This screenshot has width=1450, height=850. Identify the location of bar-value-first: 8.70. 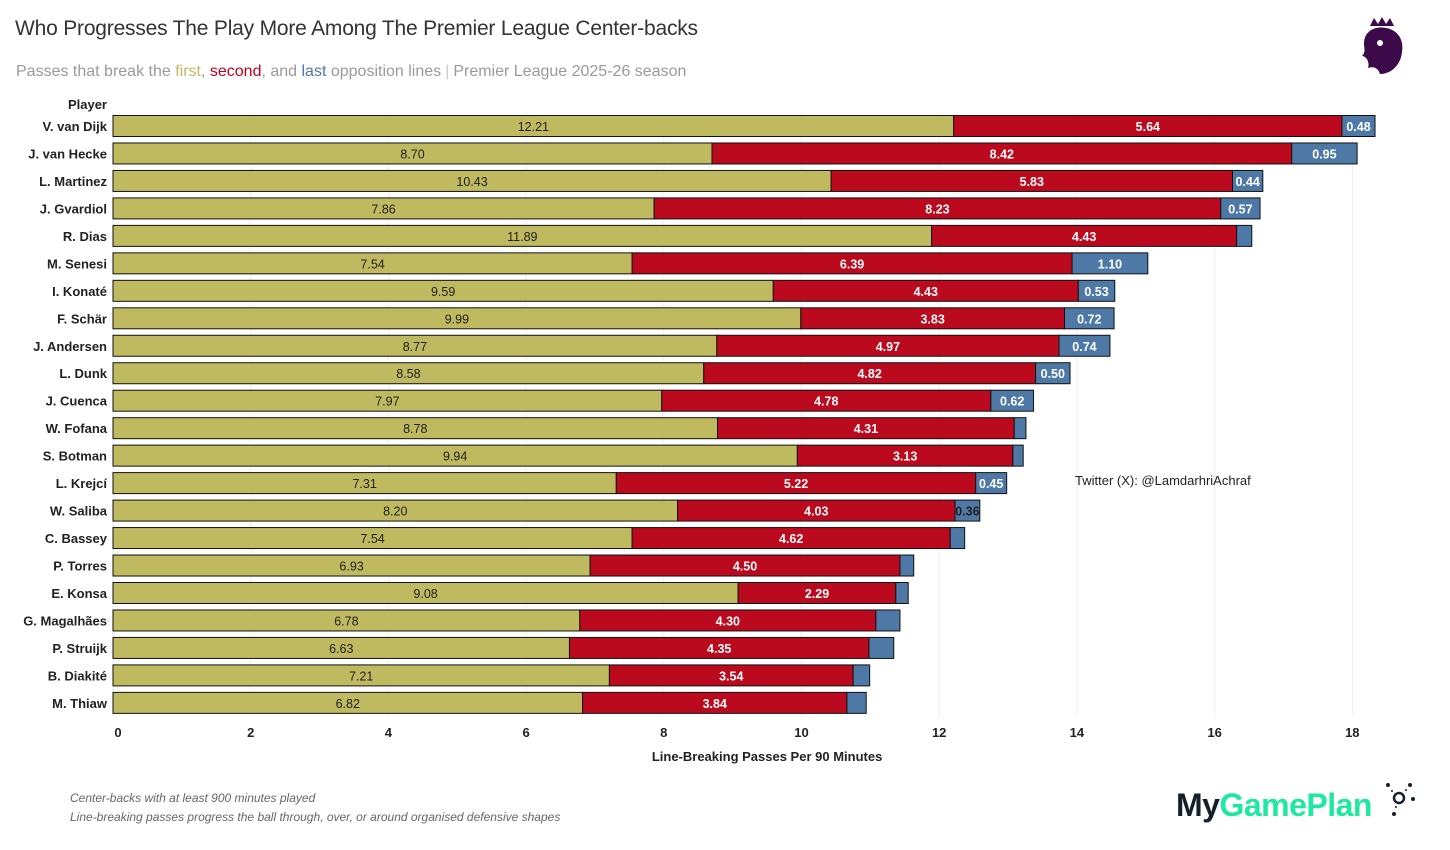
(412, 154).